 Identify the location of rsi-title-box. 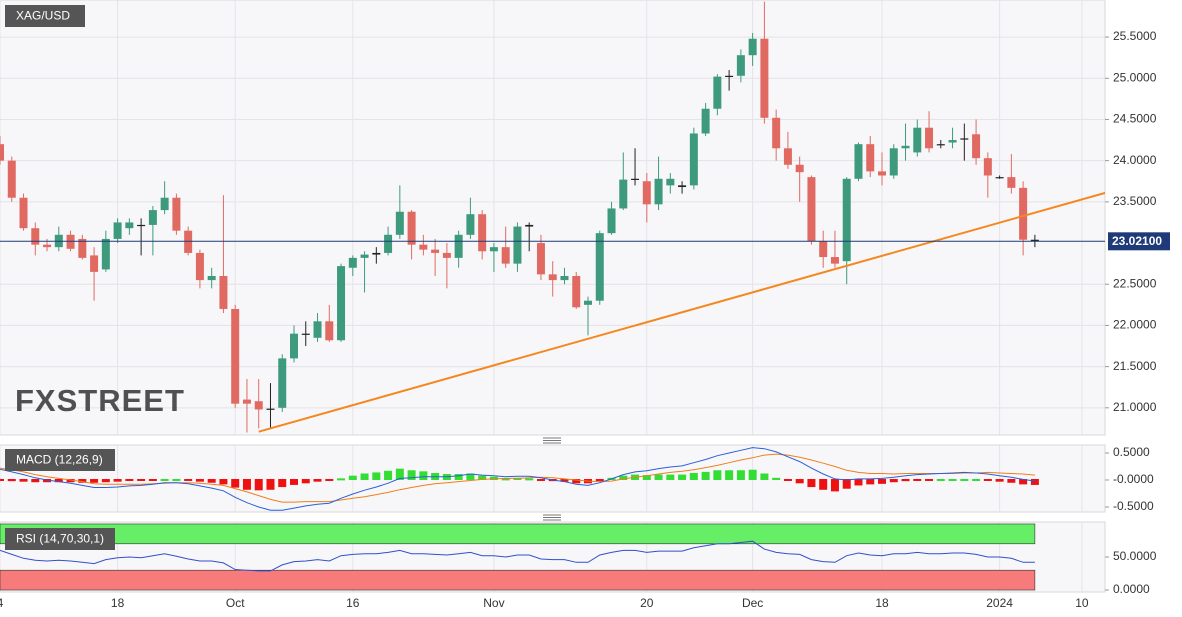
(60, 539).